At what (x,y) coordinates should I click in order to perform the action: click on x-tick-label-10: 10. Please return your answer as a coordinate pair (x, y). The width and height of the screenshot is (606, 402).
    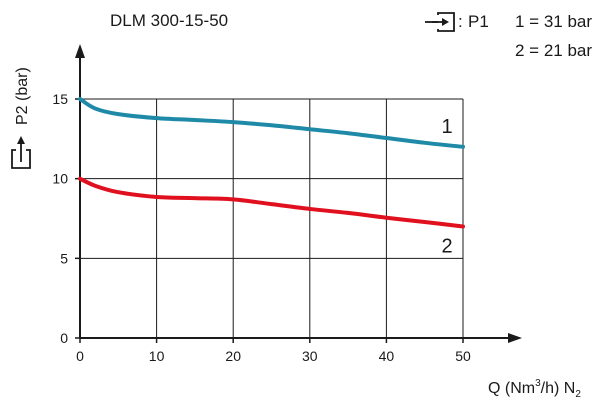
    Looking at the image, I should click on (157, 356).